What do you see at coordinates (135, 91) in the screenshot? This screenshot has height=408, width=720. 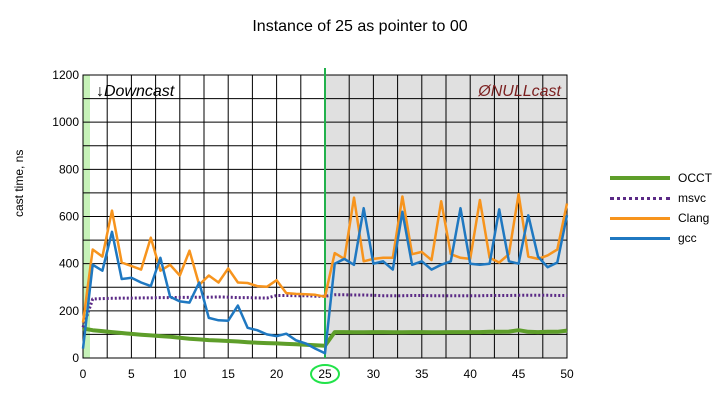 I see `region-label-0: ↓Downcast` at bounding box center [135, 91].